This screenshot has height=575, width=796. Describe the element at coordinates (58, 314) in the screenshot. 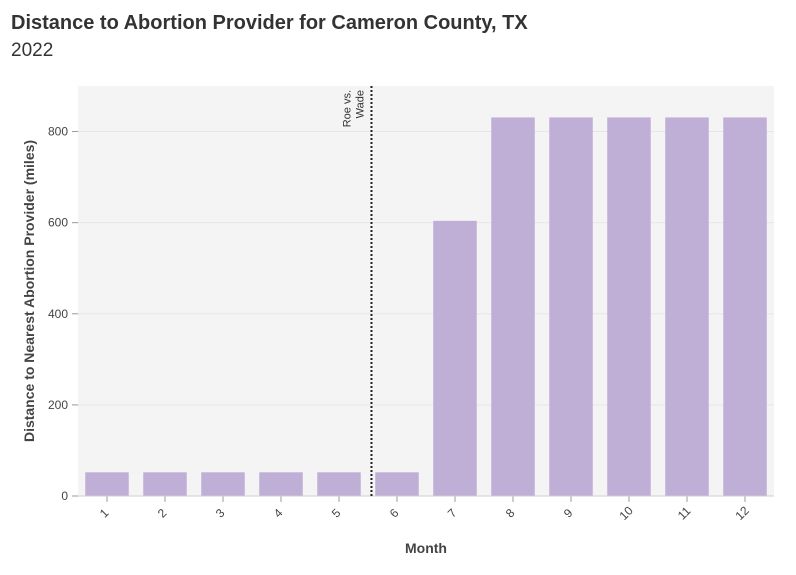

I see `y-tick-label: 400` at that location.